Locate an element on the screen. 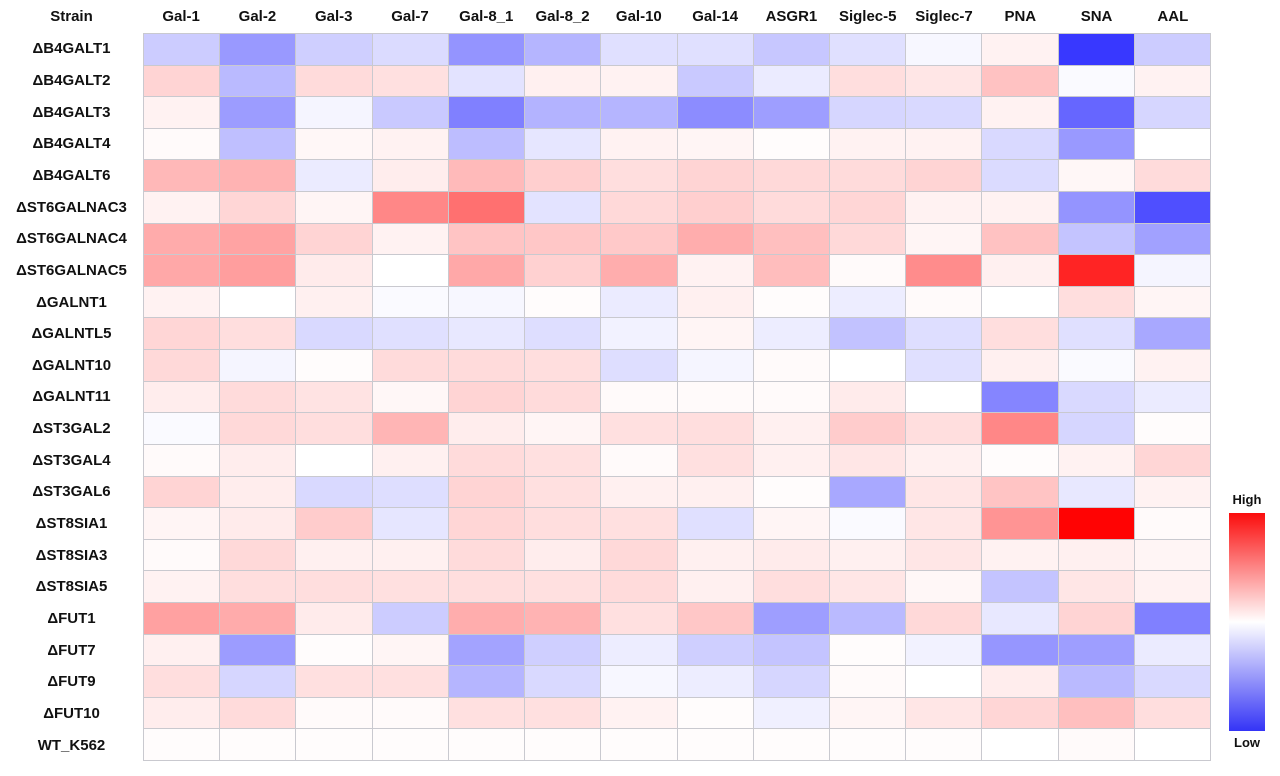 This screenshot has height=776, width=1280. row-label-st3gal6: ΔST3GAL6 is located at coordinates (71, 492).